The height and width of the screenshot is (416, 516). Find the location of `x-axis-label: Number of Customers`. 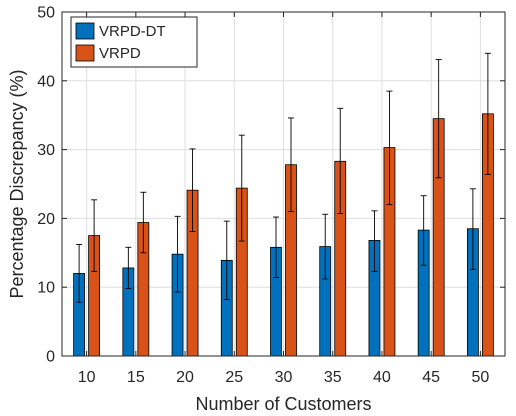

x-axis-label: Number of Customers is located at coordinates (283, 404).